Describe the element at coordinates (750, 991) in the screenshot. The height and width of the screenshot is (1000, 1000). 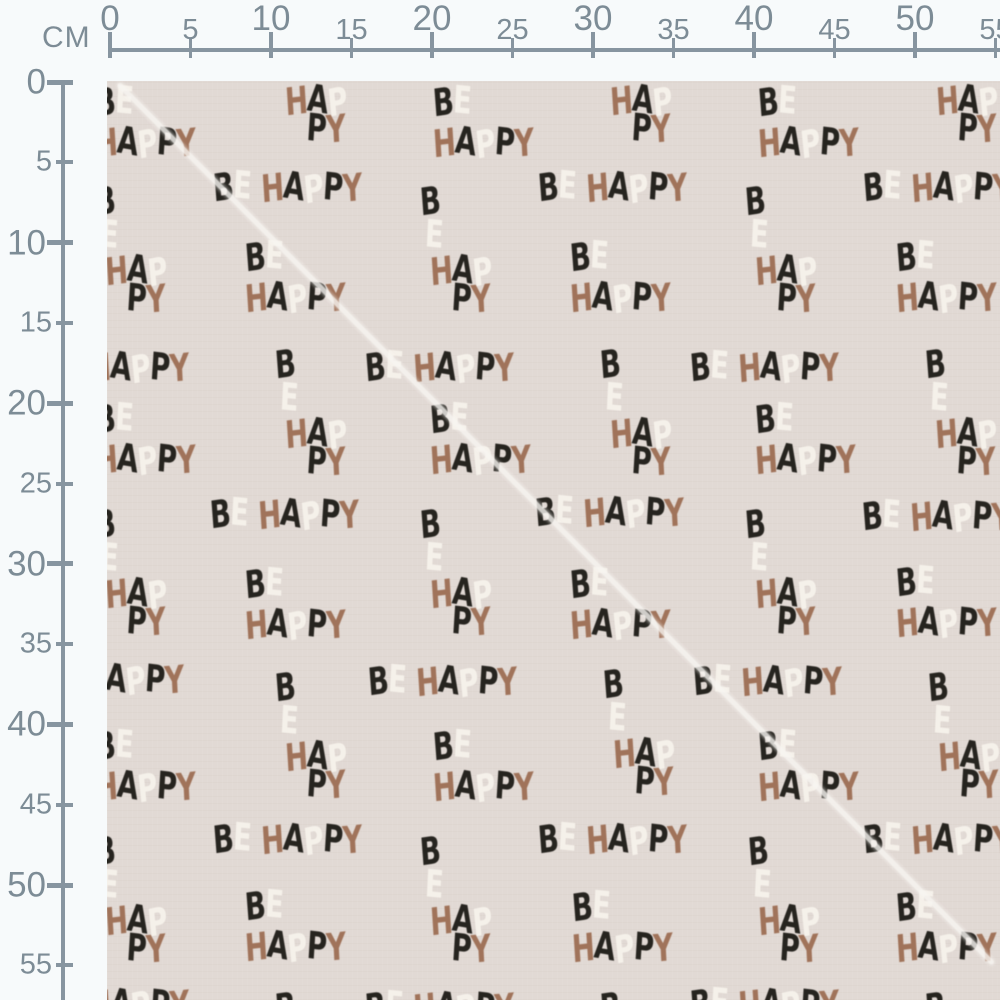
I see `pattern-letter: H` at that location.